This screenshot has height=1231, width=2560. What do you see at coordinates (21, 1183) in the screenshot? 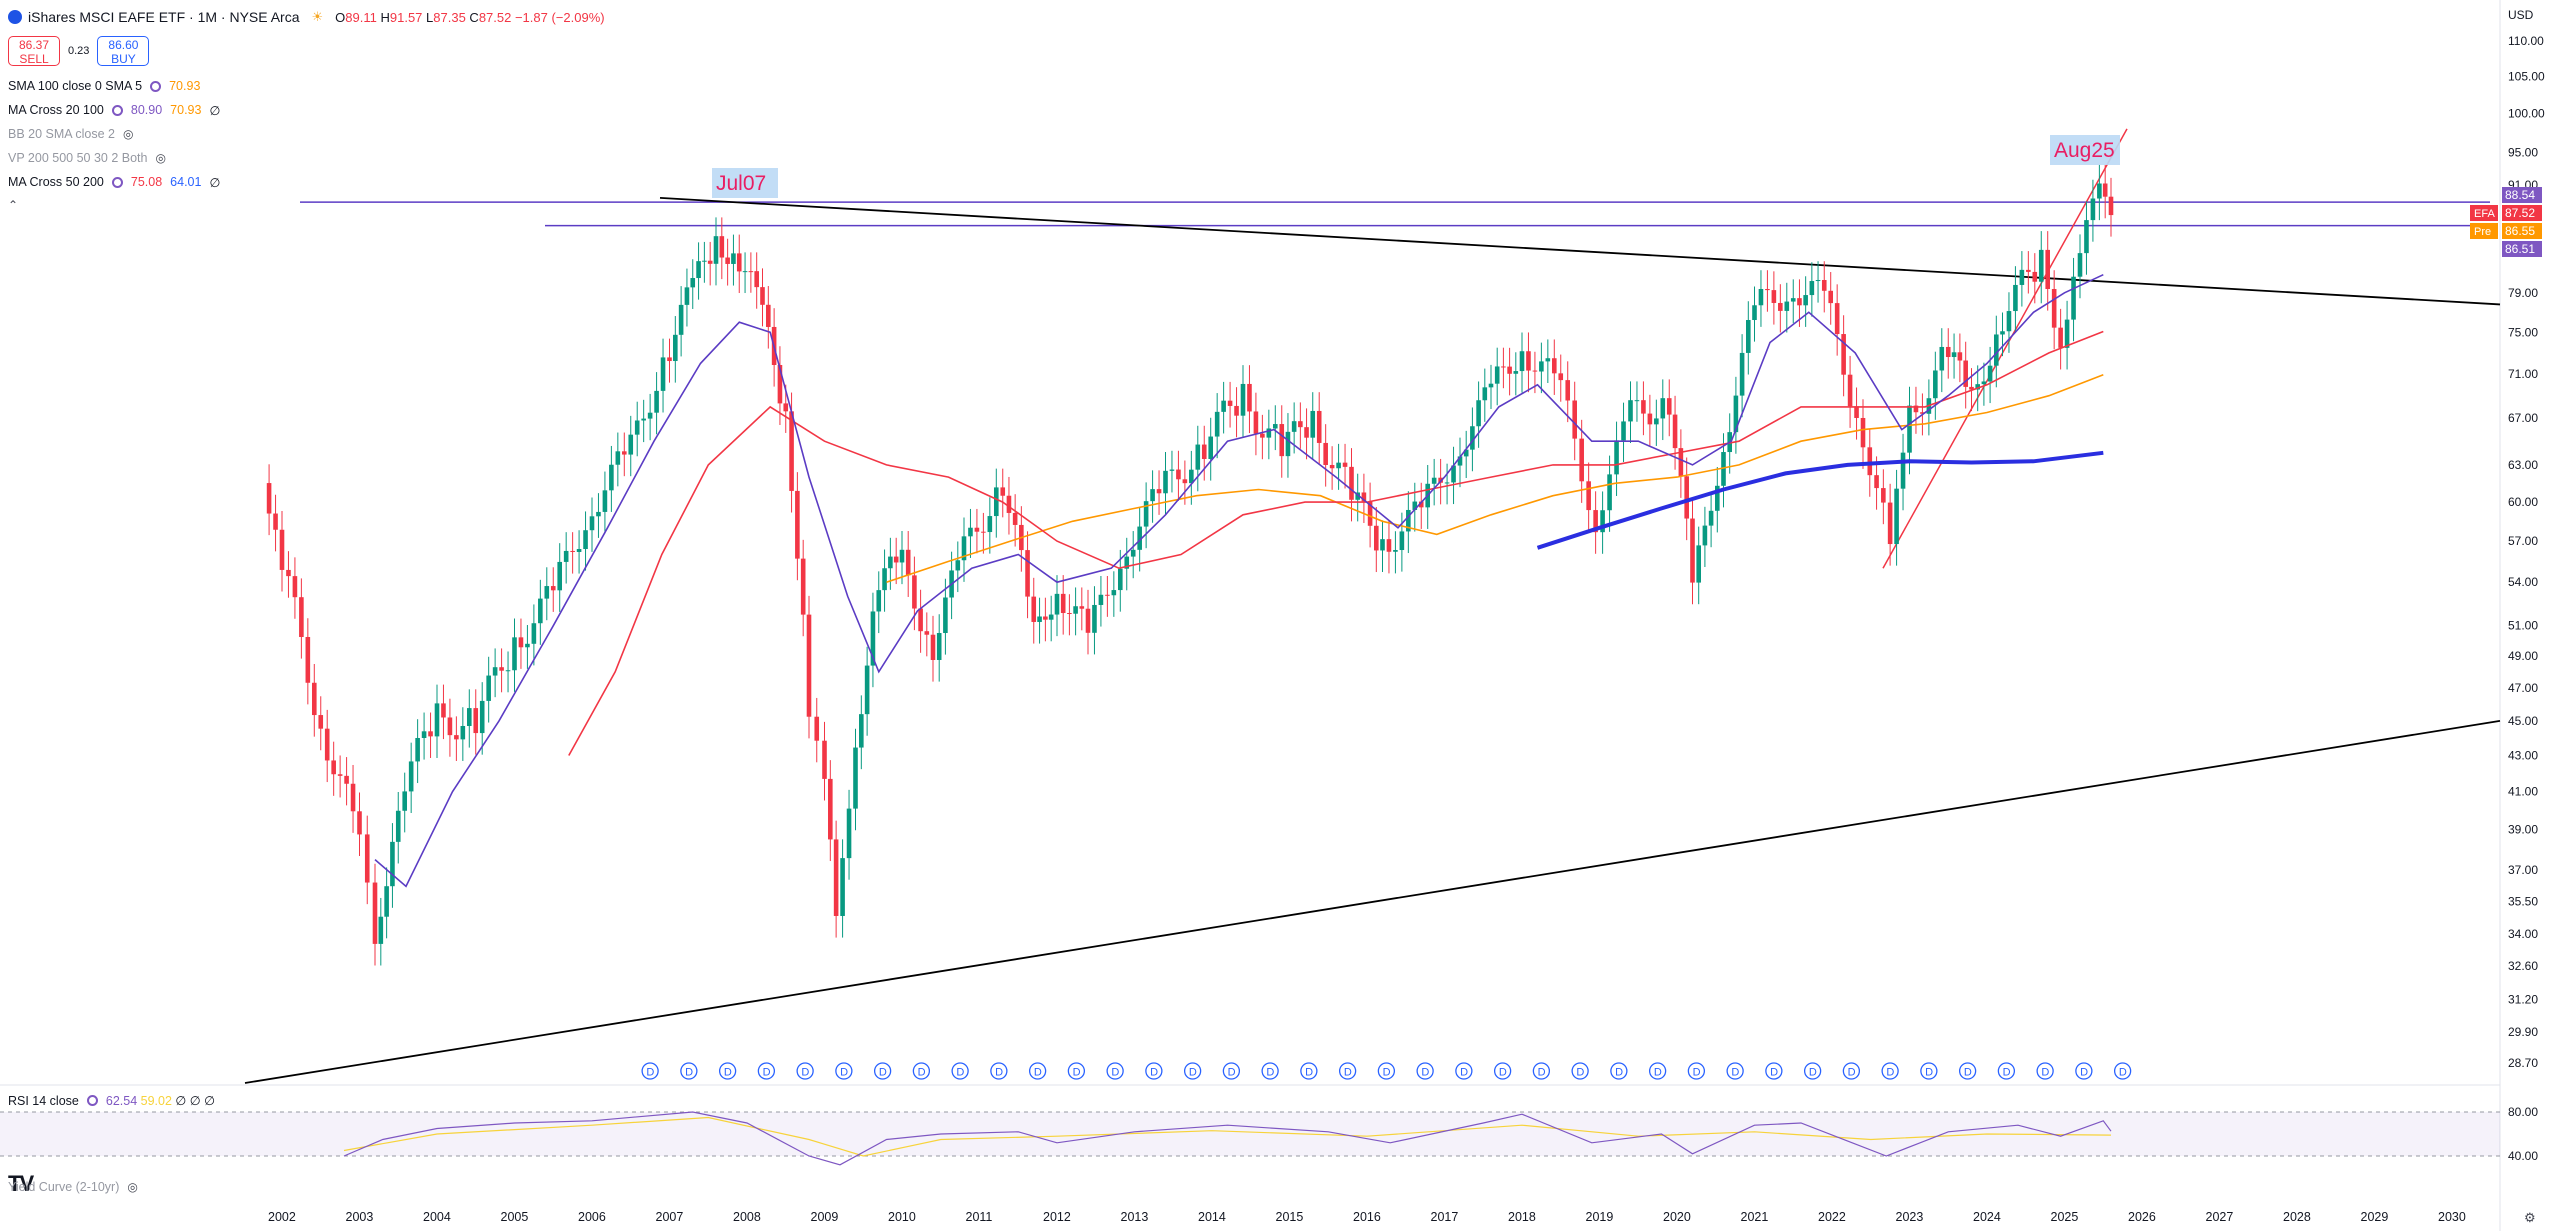
I see `tradingview-logo: TV` at bounding box center [21, 1183].